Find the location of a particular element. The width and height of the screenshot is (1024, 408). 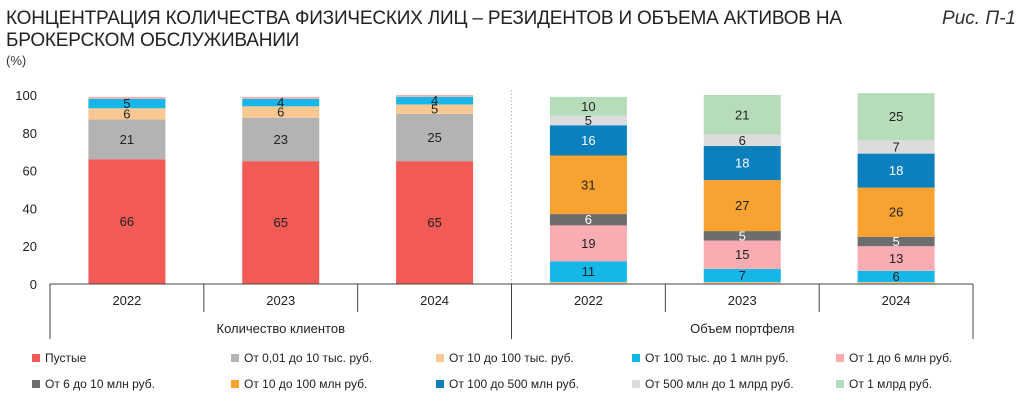

legend-item: От 10 до 100 тыс. руб. is located at coordinates (505, 358).